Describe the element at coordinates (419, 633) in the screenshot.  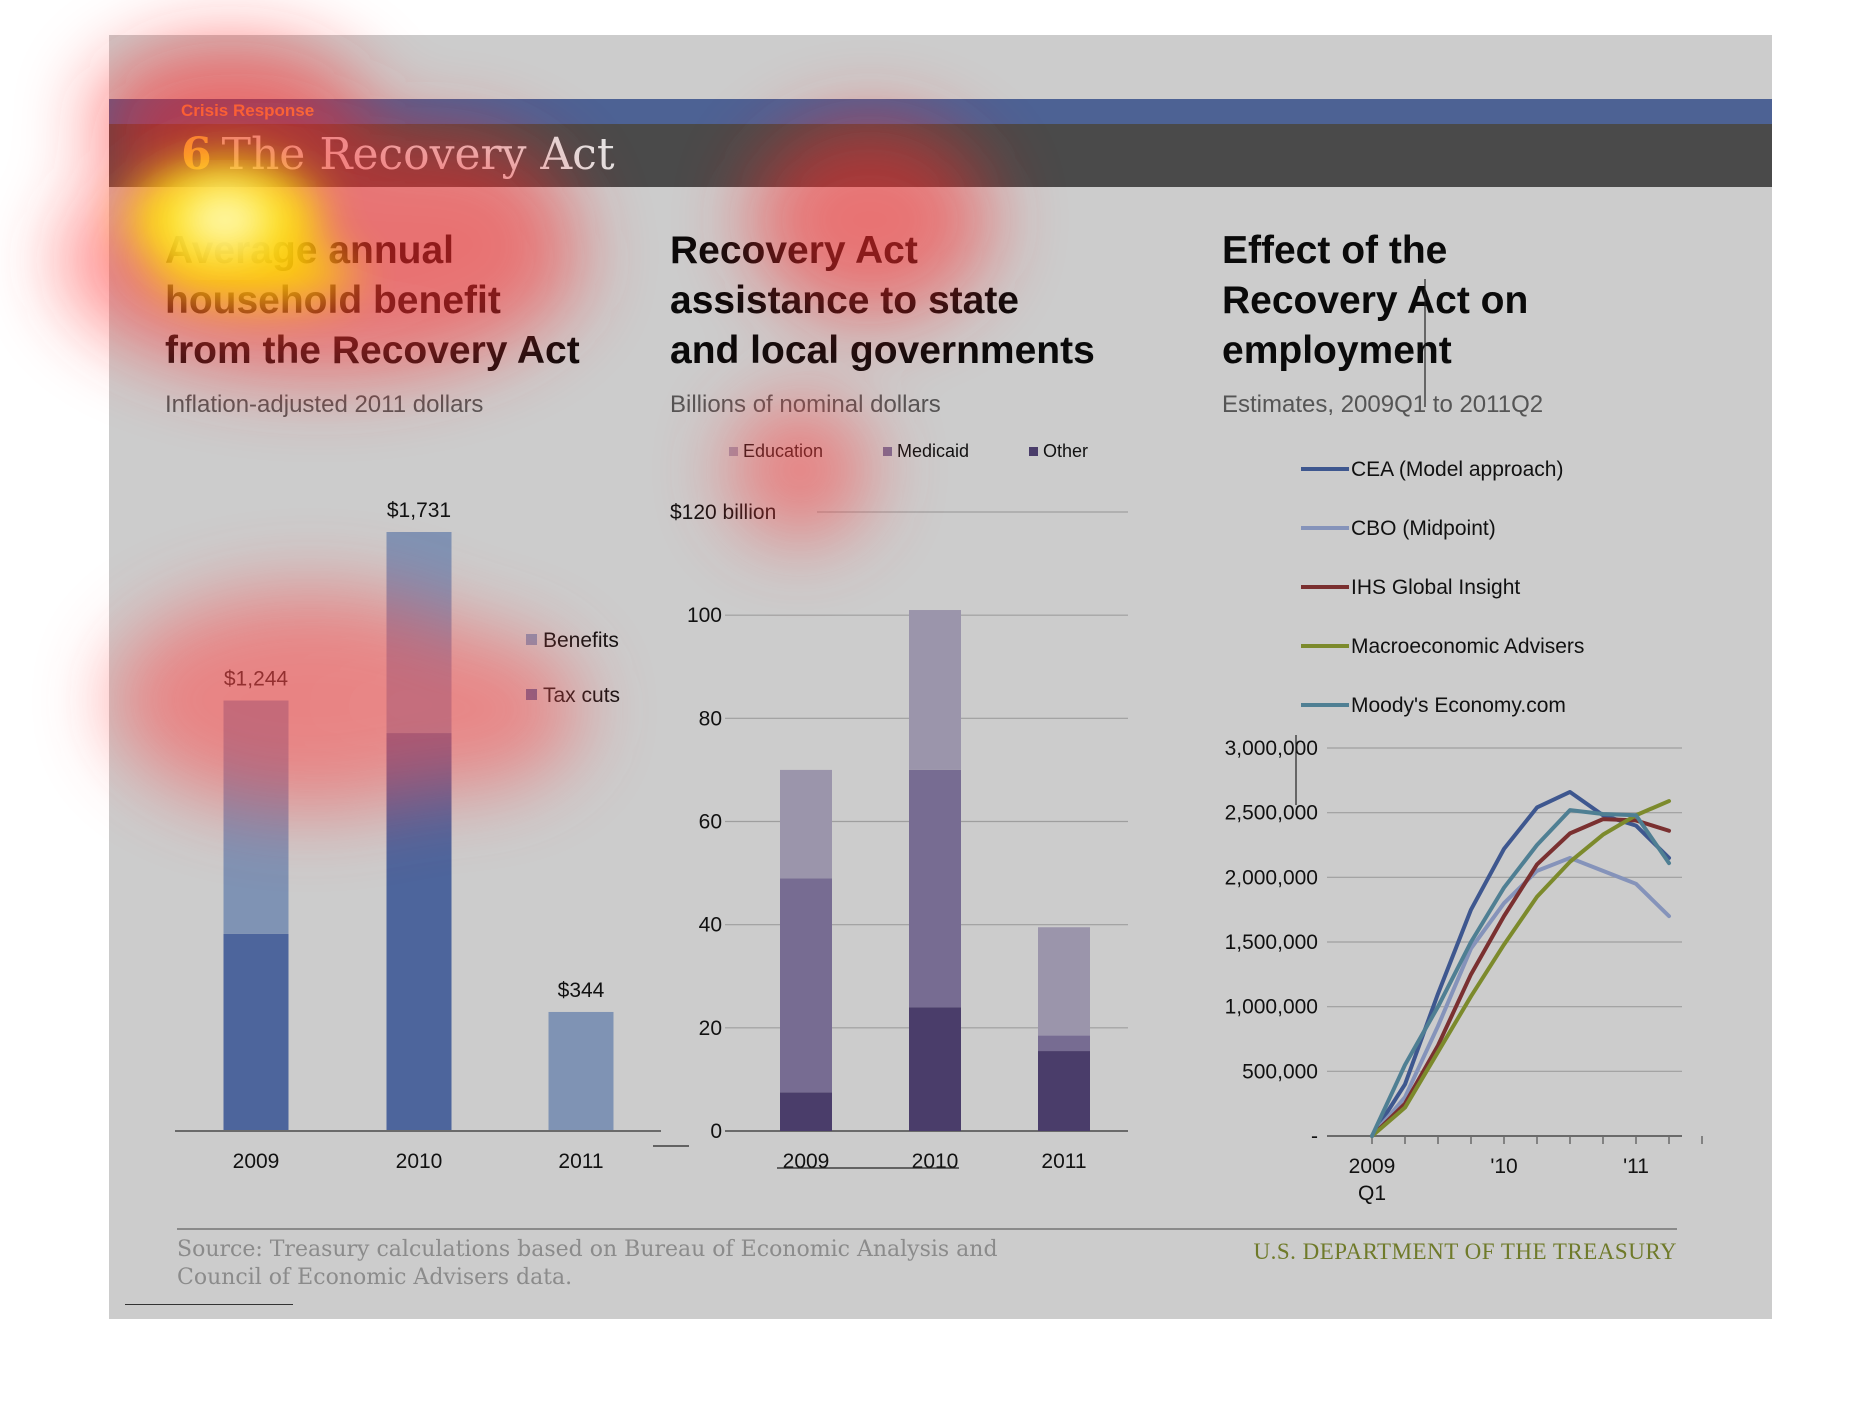
I see `bar-benefits-2010` at that location.